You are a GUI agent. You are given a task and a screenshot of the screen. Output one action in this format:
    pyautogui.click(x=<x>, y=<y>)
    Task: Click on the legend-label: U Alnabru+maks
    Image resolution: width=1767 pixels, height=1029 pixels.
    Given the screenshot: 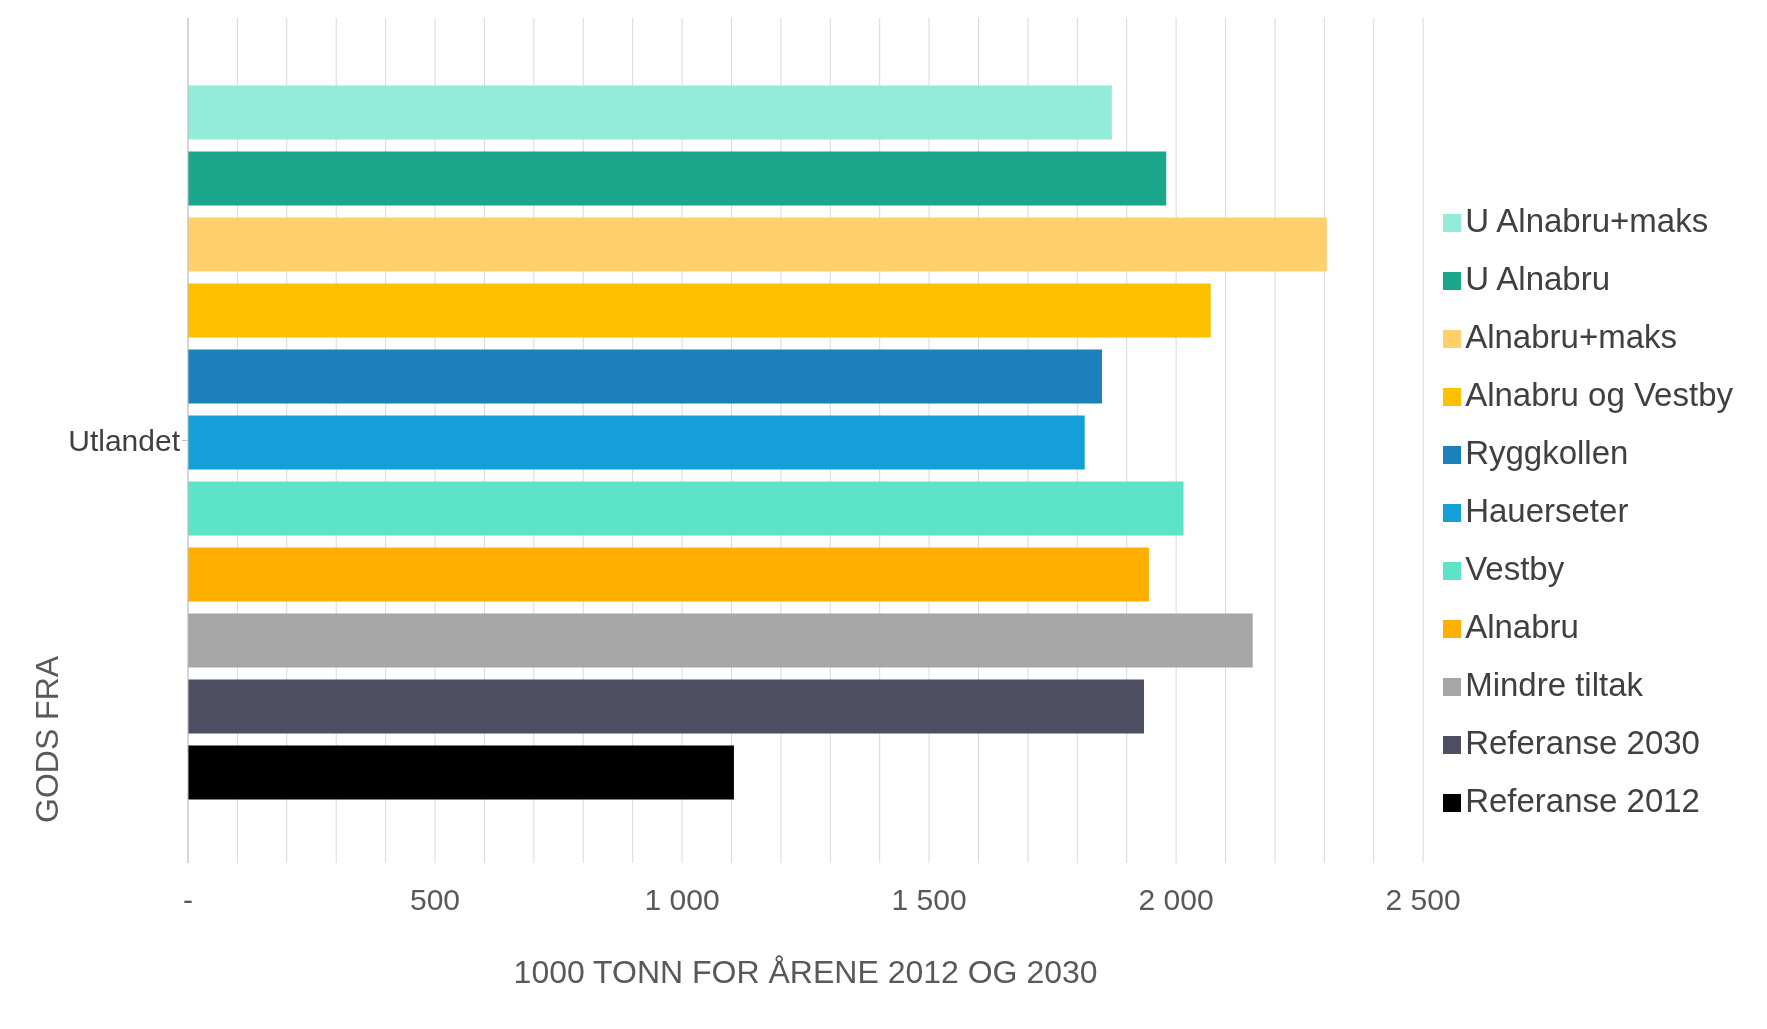 What is the action you would take?
    pyautogui.click(x=1587, y=220)
    